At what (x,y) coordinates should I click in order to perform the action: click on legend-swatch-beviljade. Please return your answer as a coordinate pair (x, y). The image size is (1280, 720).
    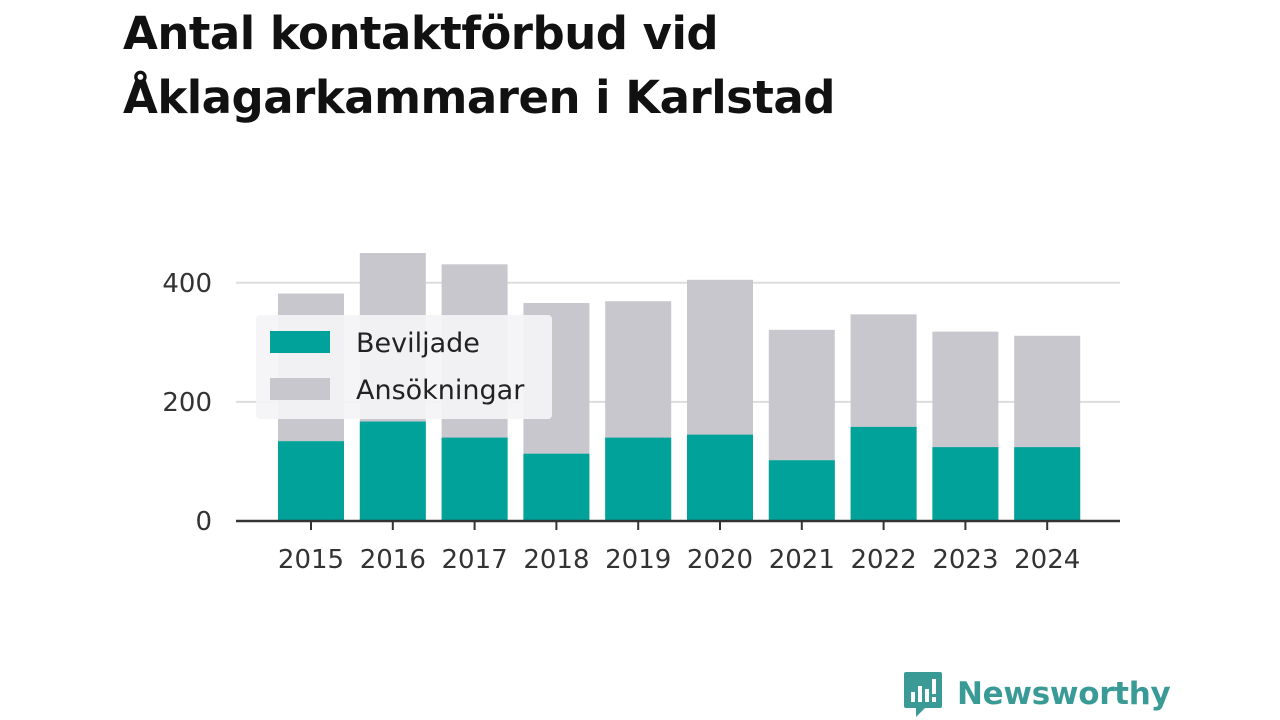
    Looking at the image, I should click on (300, 342).